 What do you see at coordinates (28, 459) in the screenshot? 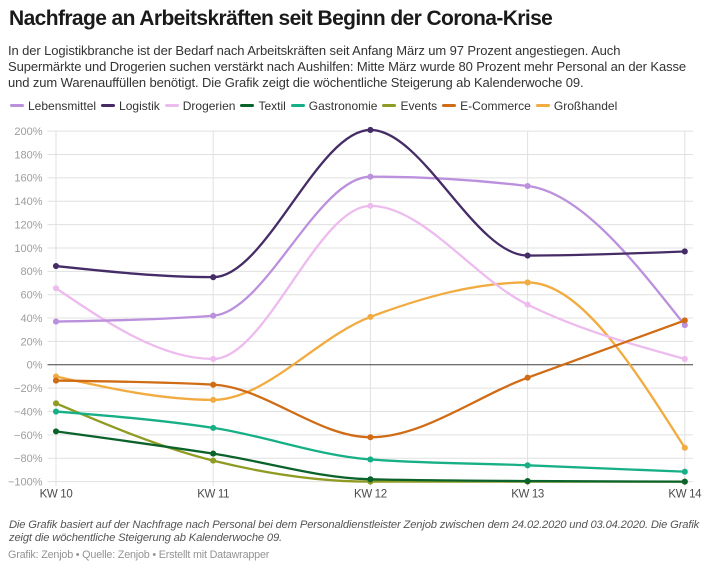
I see `svg-text: −80%` at bounding box center [28, 459].